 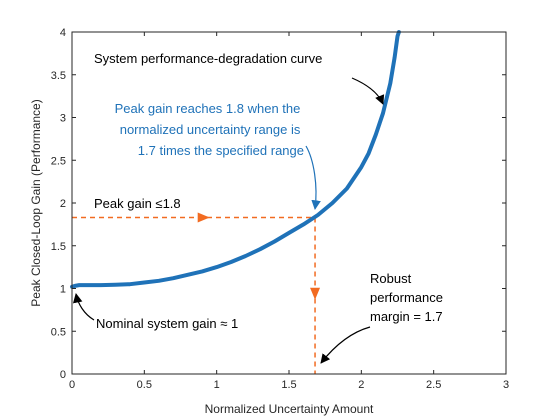 What do you see at coordinates (58, 161) in the screenshot?
I see `y-tick-label: 2.5` at bounding box center [58, 161].